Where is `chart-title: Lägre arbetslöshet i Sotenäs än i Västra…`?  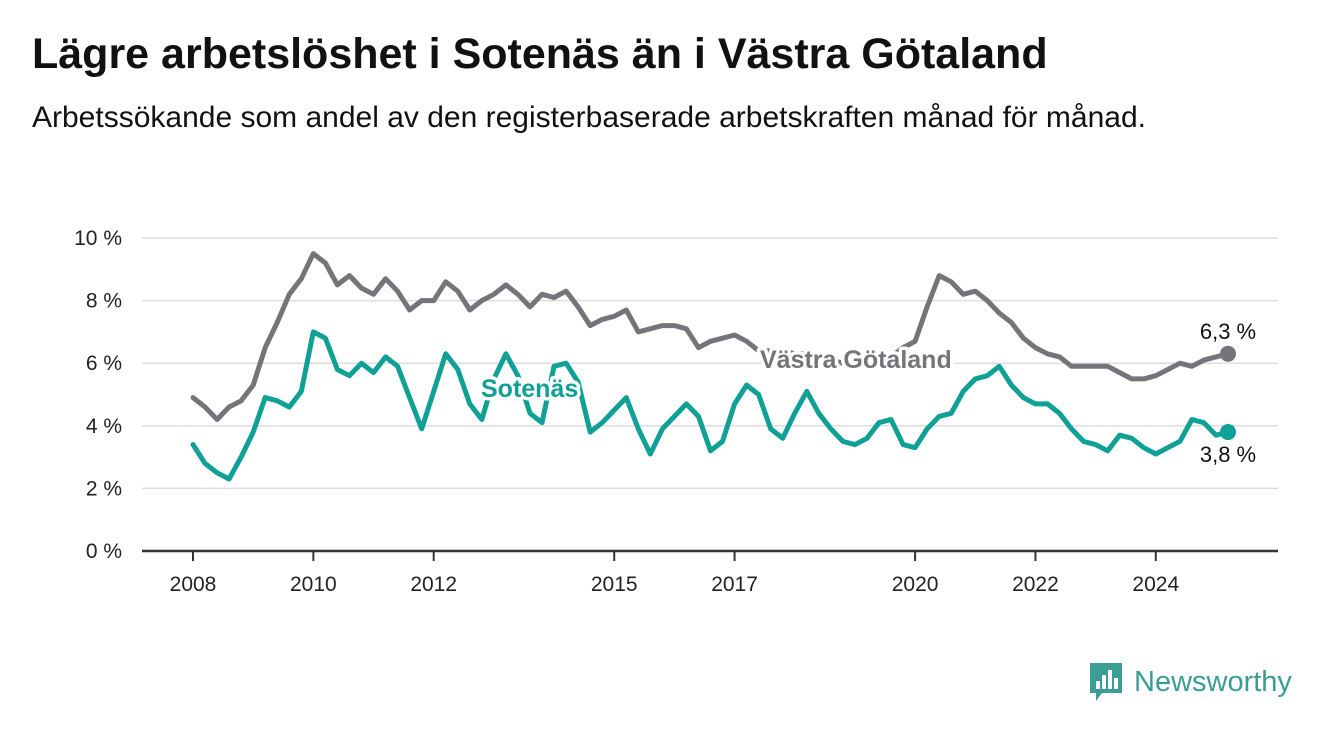
chart-title: Lägre arbetslöshet i Sotenäs än i Västra… is located at coordinates (540, 54).